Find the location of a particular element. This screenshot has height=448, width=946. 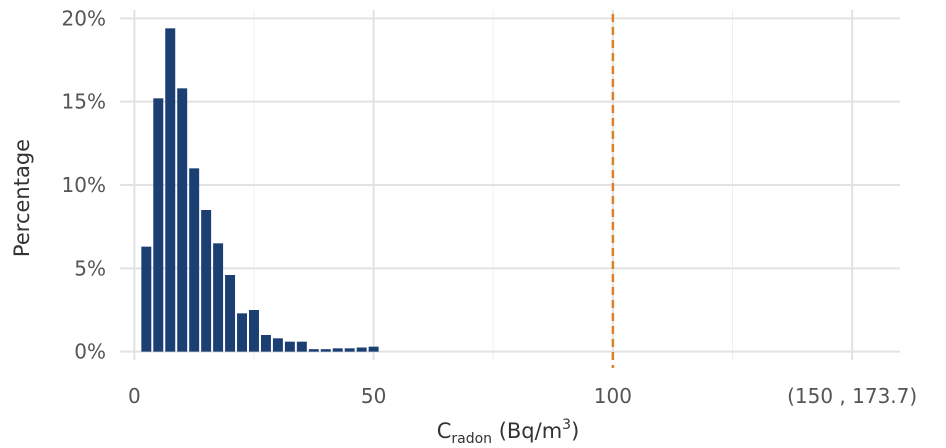

y-tick-label-4: 20% is located at coordinates (84, 18).